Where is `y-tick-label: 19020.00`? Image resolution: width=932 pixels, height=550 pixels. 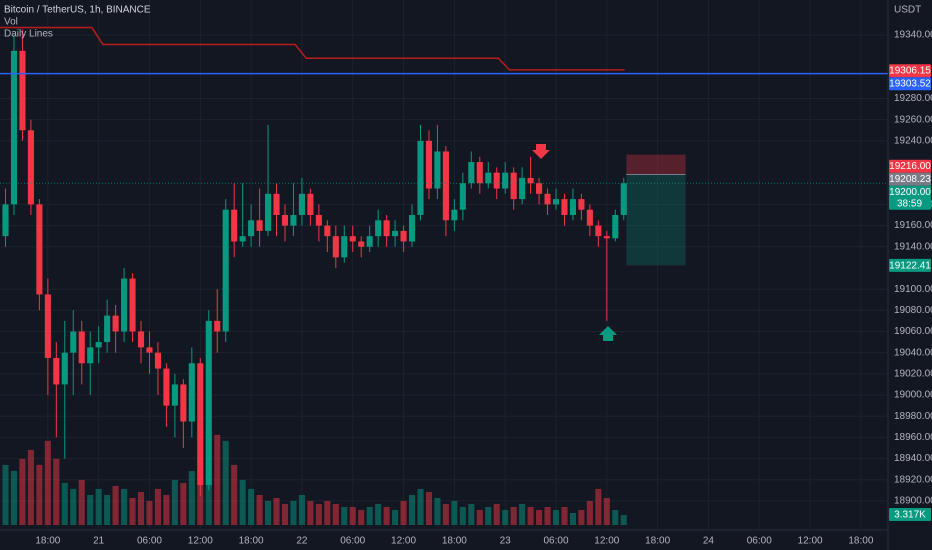
y-tick-label: 19020.00 is located at coordinates (913, 373).